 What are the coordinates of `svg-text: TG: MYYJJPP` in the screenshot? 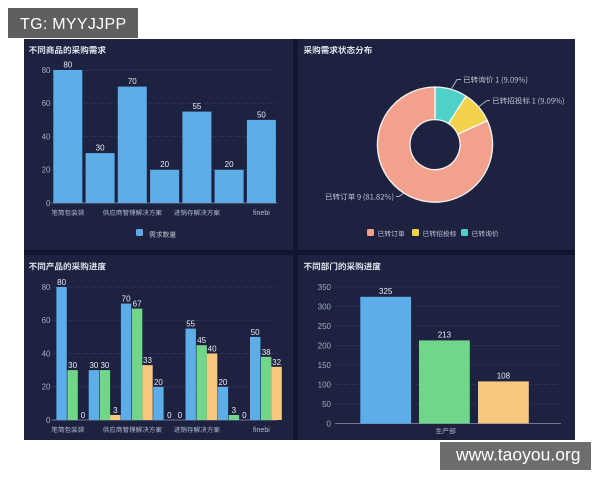 It's located at (73, 24).